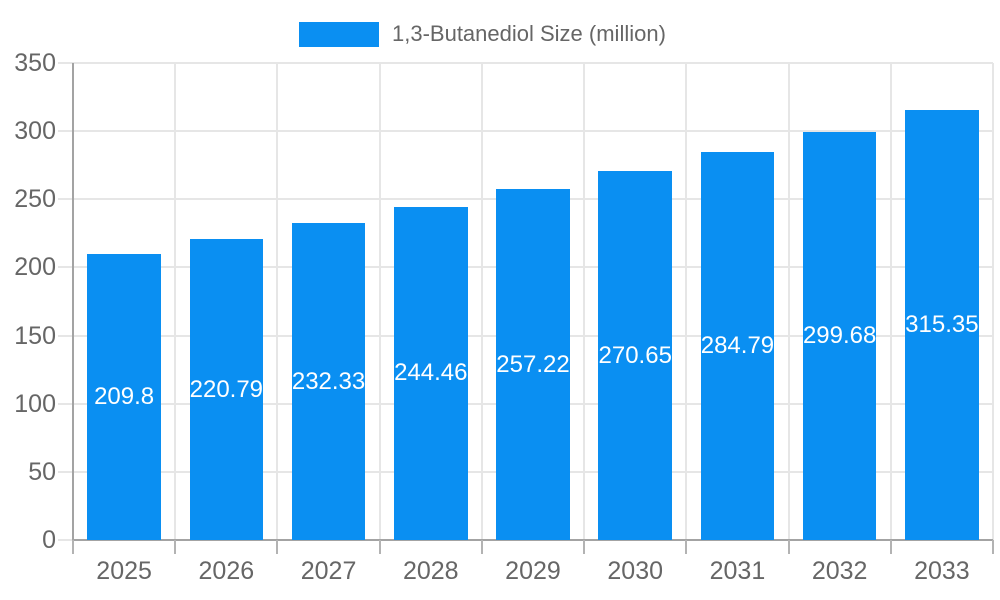 This screenshot has height=600, width=1000. What do you see at coordinates (124, 571) in the screenshot?
I see `x-axis-category-label: 2025` at bounding box center [124, 571].